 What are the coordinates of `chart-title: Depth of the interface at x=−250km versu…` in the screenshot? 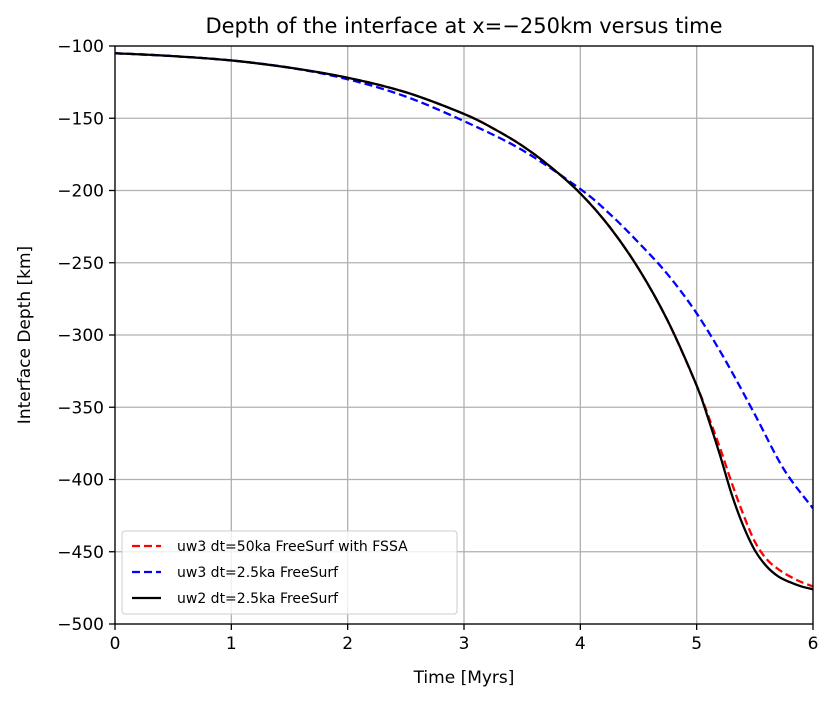 It's located at (463, 26).